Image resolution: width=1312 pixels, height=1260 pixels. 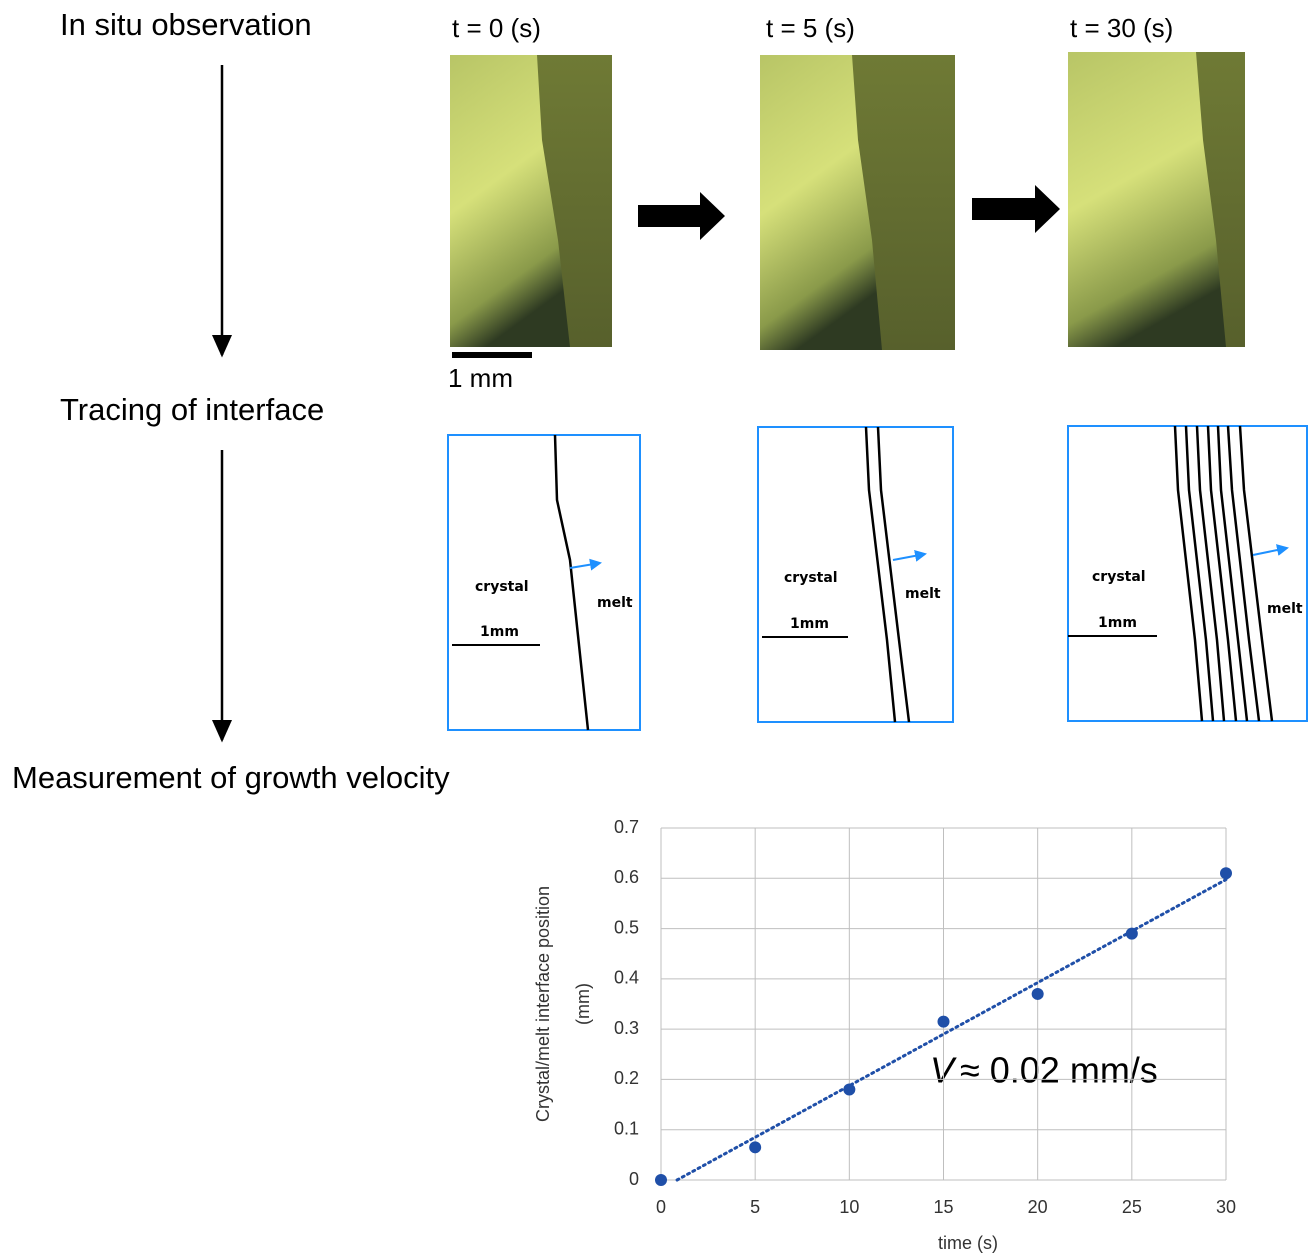 I want to click on time-label: t = 5 (s), so click(x=810, y=28).